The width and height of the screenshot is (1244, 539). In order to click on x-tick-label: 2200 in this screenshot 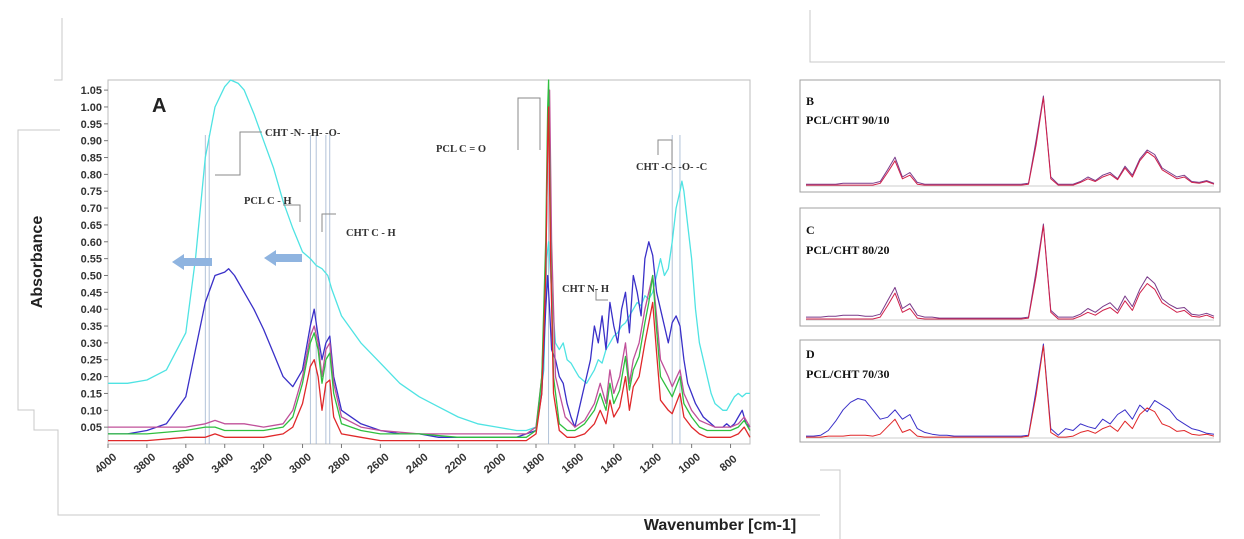, I will do `click(456, 463)`.